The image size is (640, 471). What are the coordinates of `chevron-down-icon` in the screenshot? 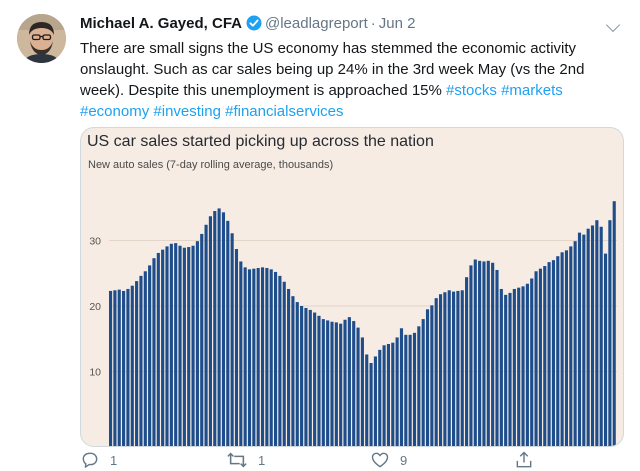 It's located at (613, 25).